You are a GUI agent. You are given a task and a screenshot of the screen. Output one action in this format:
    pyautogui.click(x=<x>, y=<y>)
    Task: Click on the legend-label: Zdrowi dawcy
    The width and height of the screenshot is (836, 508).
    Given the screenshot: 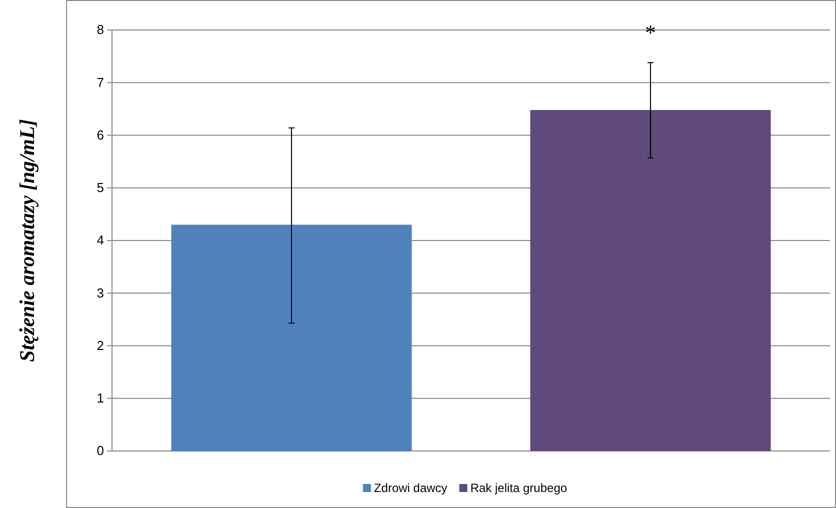 What is the action you would take?
    pyautogui.click(x=411, y=488)
    